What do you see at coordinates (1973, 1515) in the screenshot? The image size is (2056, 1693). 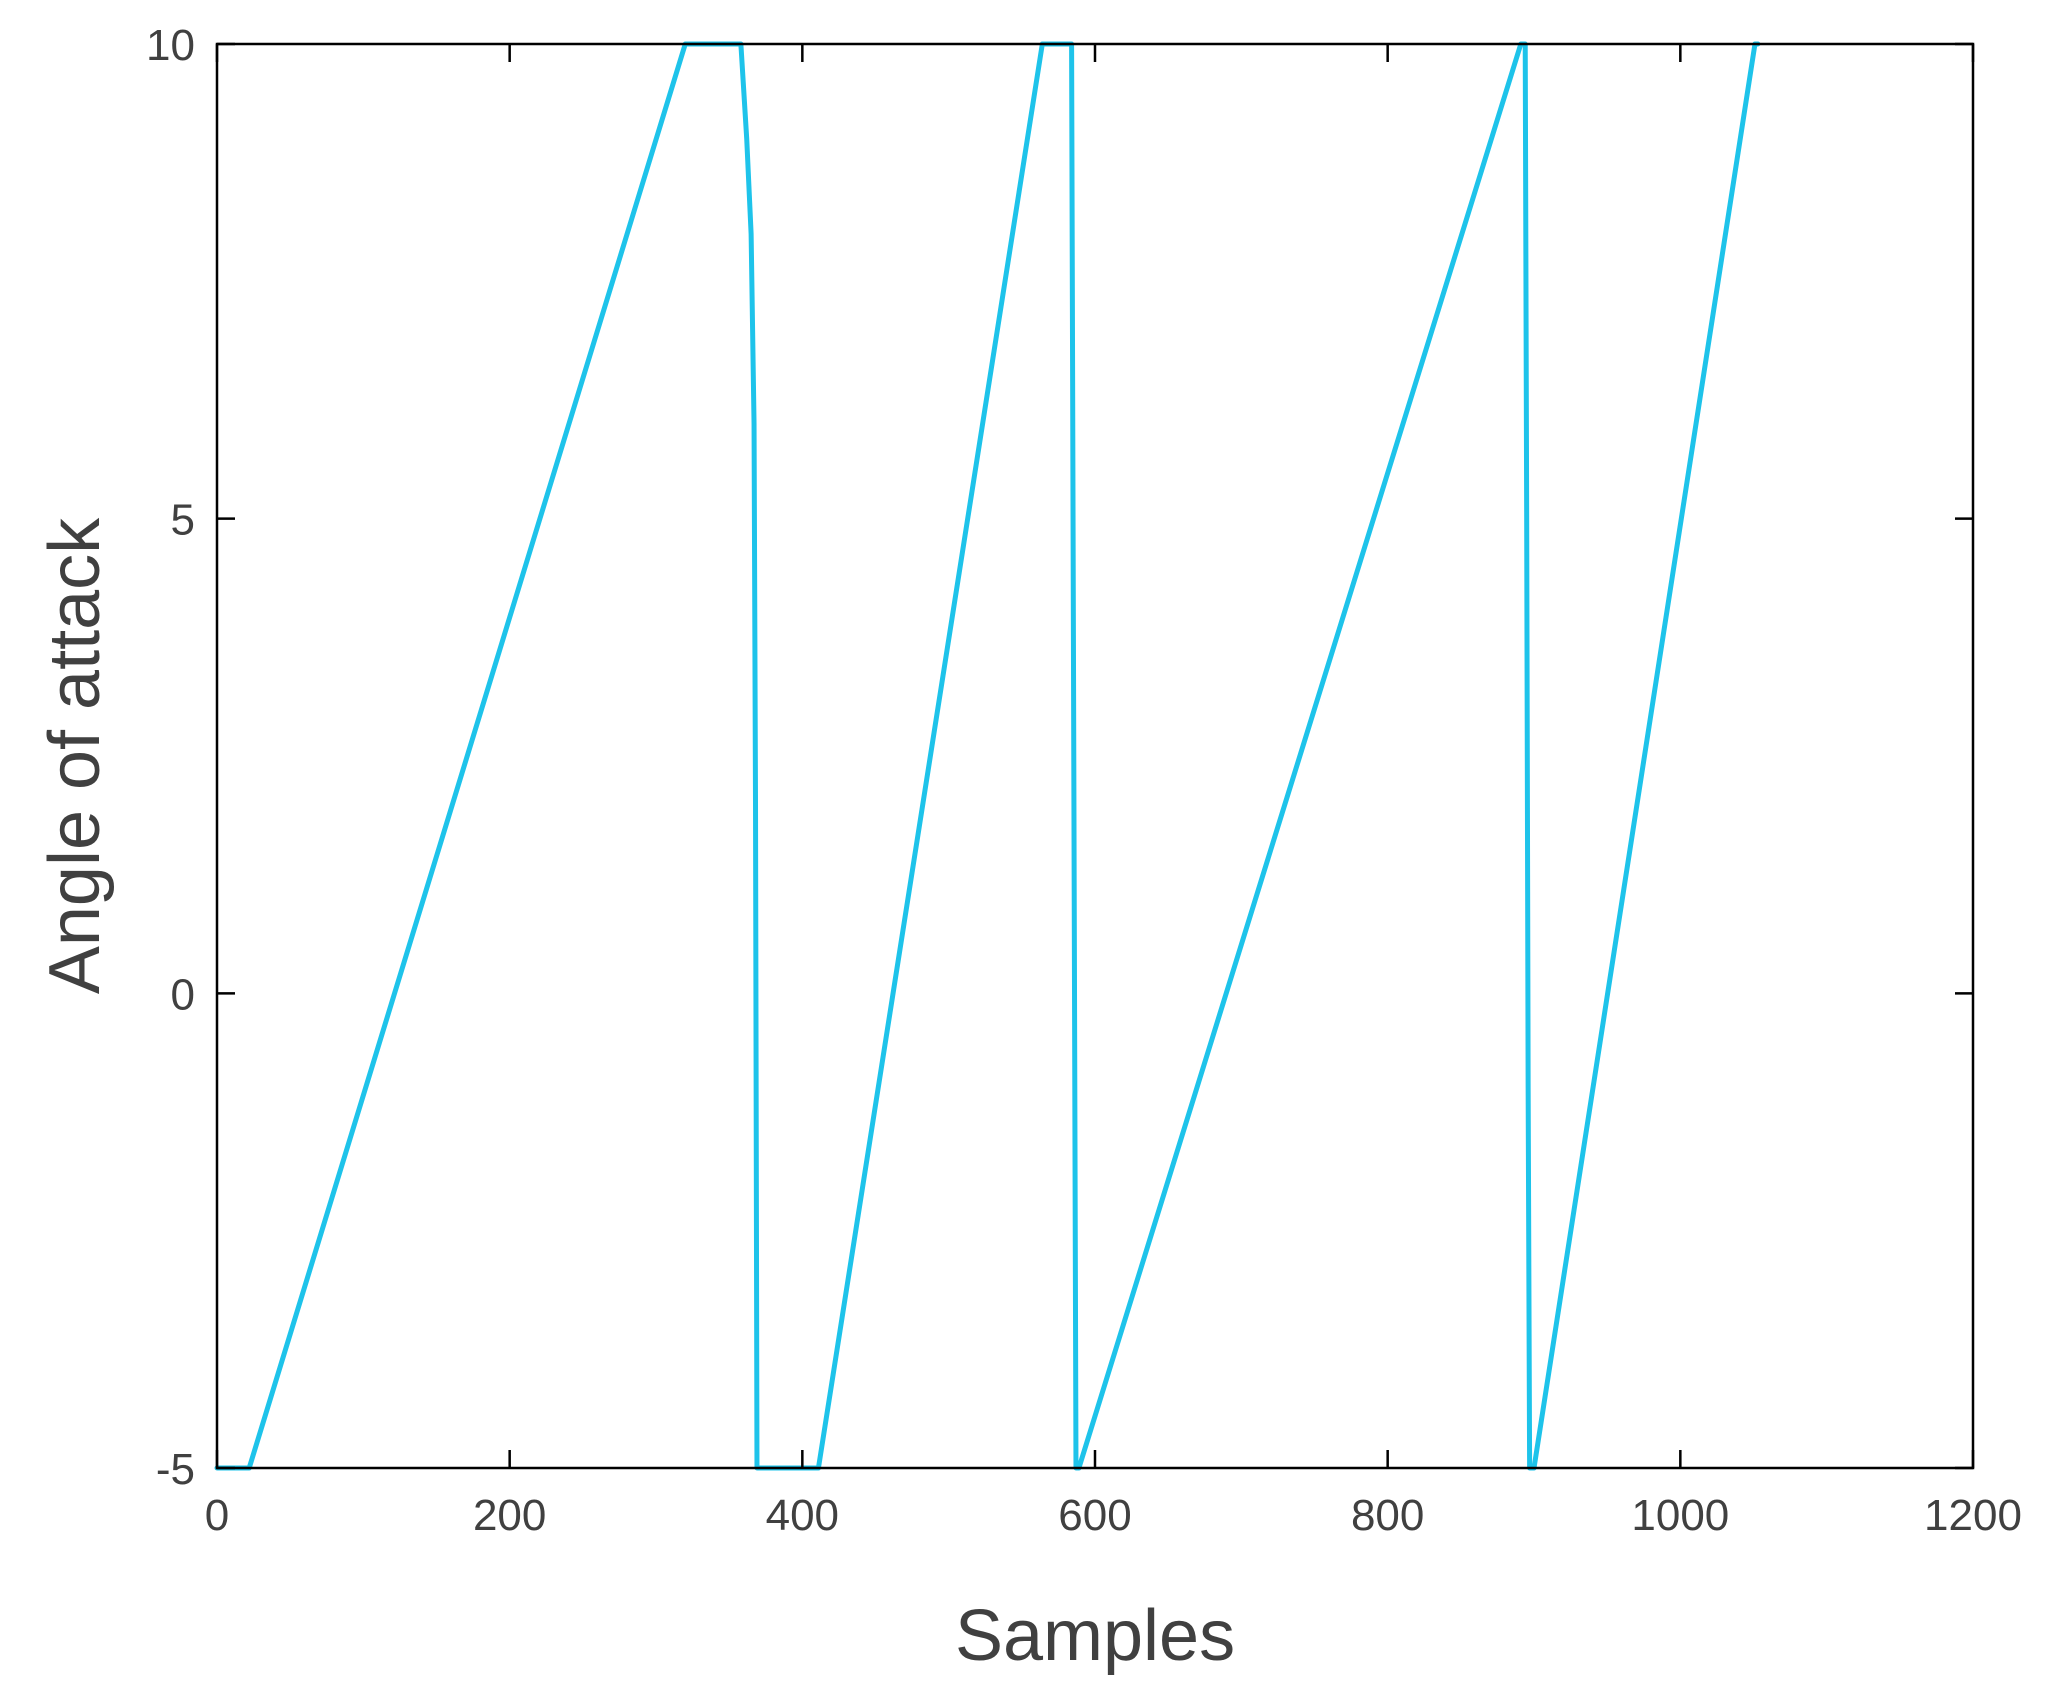 I see `x-tick-label: 1200` at bounding box center [1973, 1515].